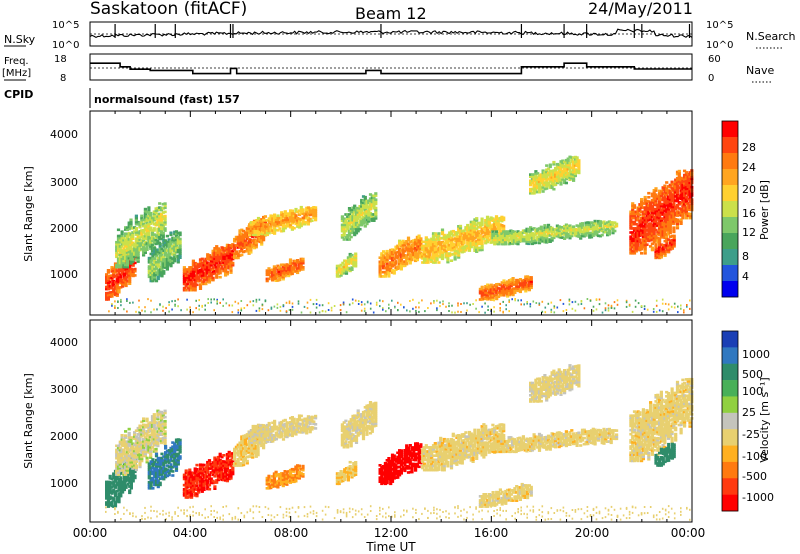 This screenshot has width=800, height=554. Describe the element at coordinates (401, 254) in the screenshot. I see `power-echo-cell-9-2099` at that location.